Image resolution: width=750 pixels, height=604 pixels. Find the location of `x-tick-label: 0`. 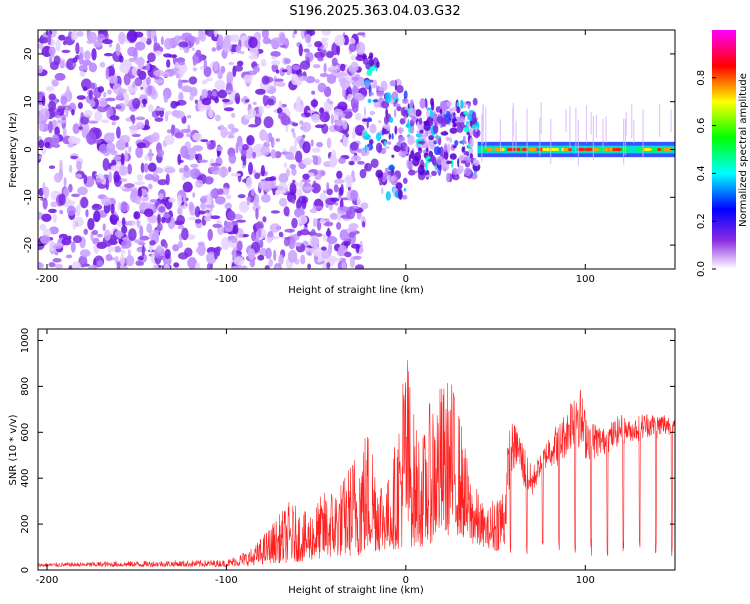

x-tick-label: 0 is located at coordinates (406, 279).